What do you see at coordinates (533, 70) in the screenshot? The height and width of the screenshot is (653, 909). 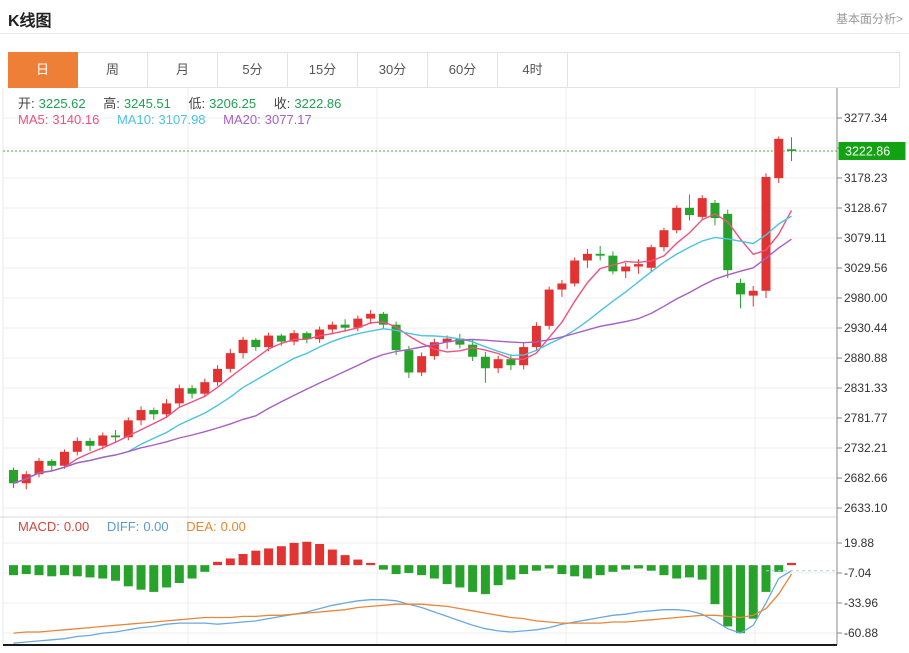 I see `tab-4hour: 4时` at bounding box center [533, 70].